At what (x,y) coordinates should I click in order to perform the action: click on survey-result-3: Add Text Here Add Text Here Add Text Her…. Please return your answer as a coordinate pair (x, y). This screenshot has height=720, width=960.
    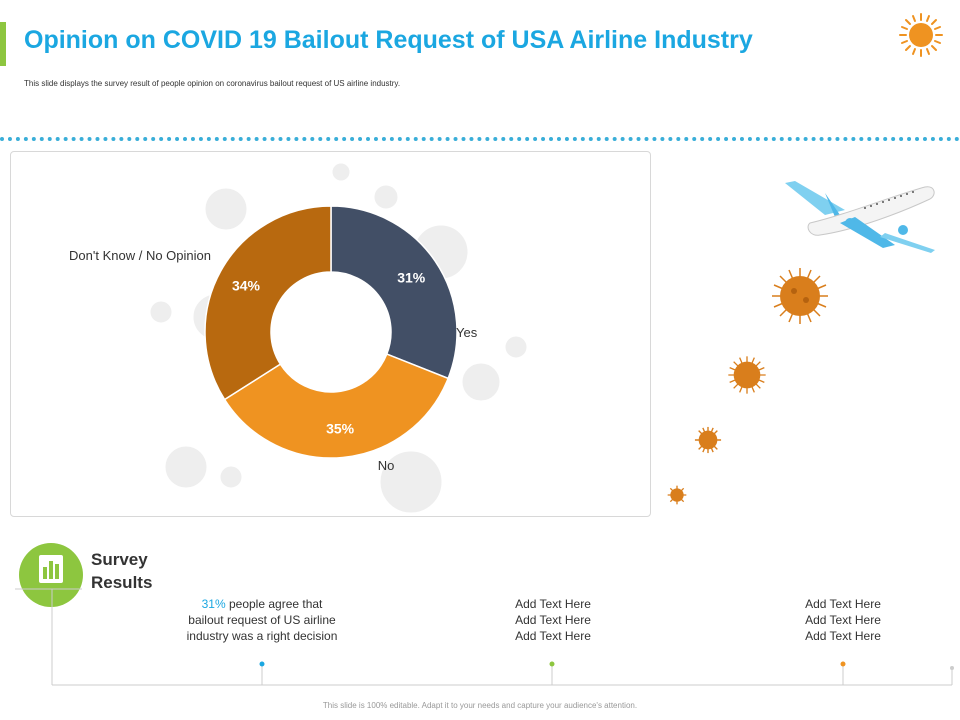
    Looking at the image, I should click on (843, 620).